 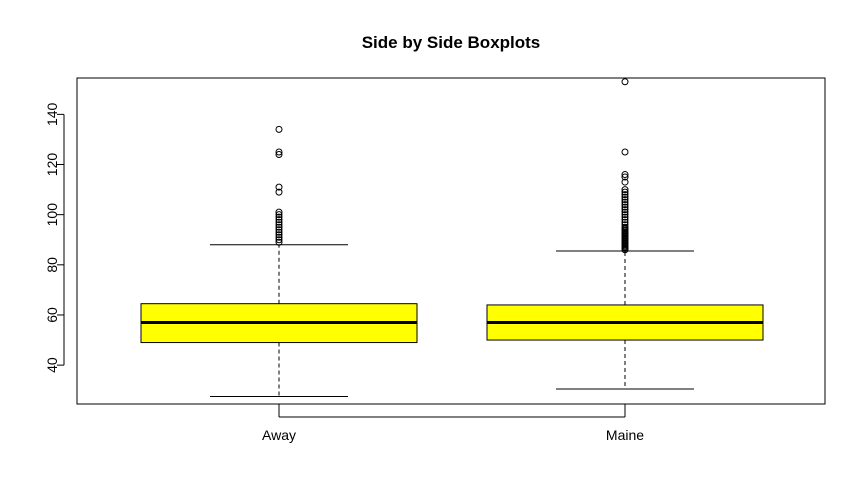 I want to click on y-tick-label: 140, so click(x=52, y=114).